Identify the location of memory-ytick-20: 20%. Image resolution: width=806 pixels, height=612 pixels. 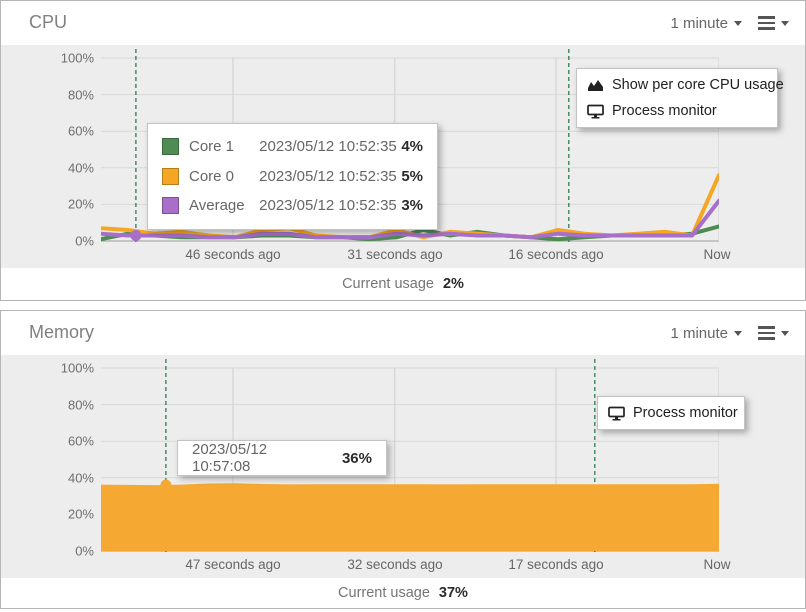
(80, 514).